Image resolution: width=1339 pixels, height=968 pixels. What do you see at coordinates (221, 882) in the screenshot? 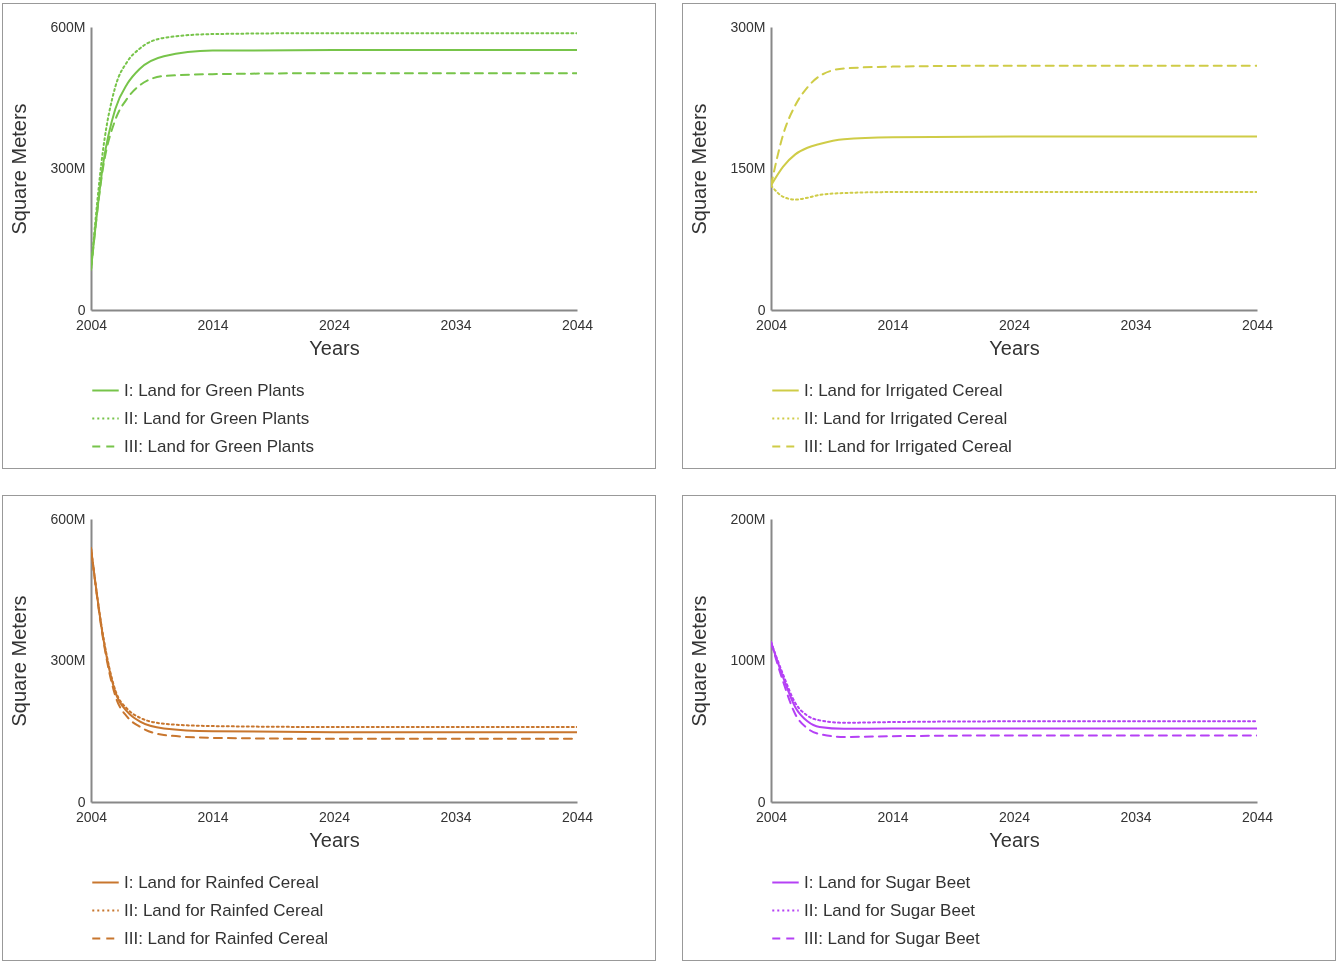
I see `legend-label: I: Land for Rainfed Cereal` at bounding box center [221, 882].